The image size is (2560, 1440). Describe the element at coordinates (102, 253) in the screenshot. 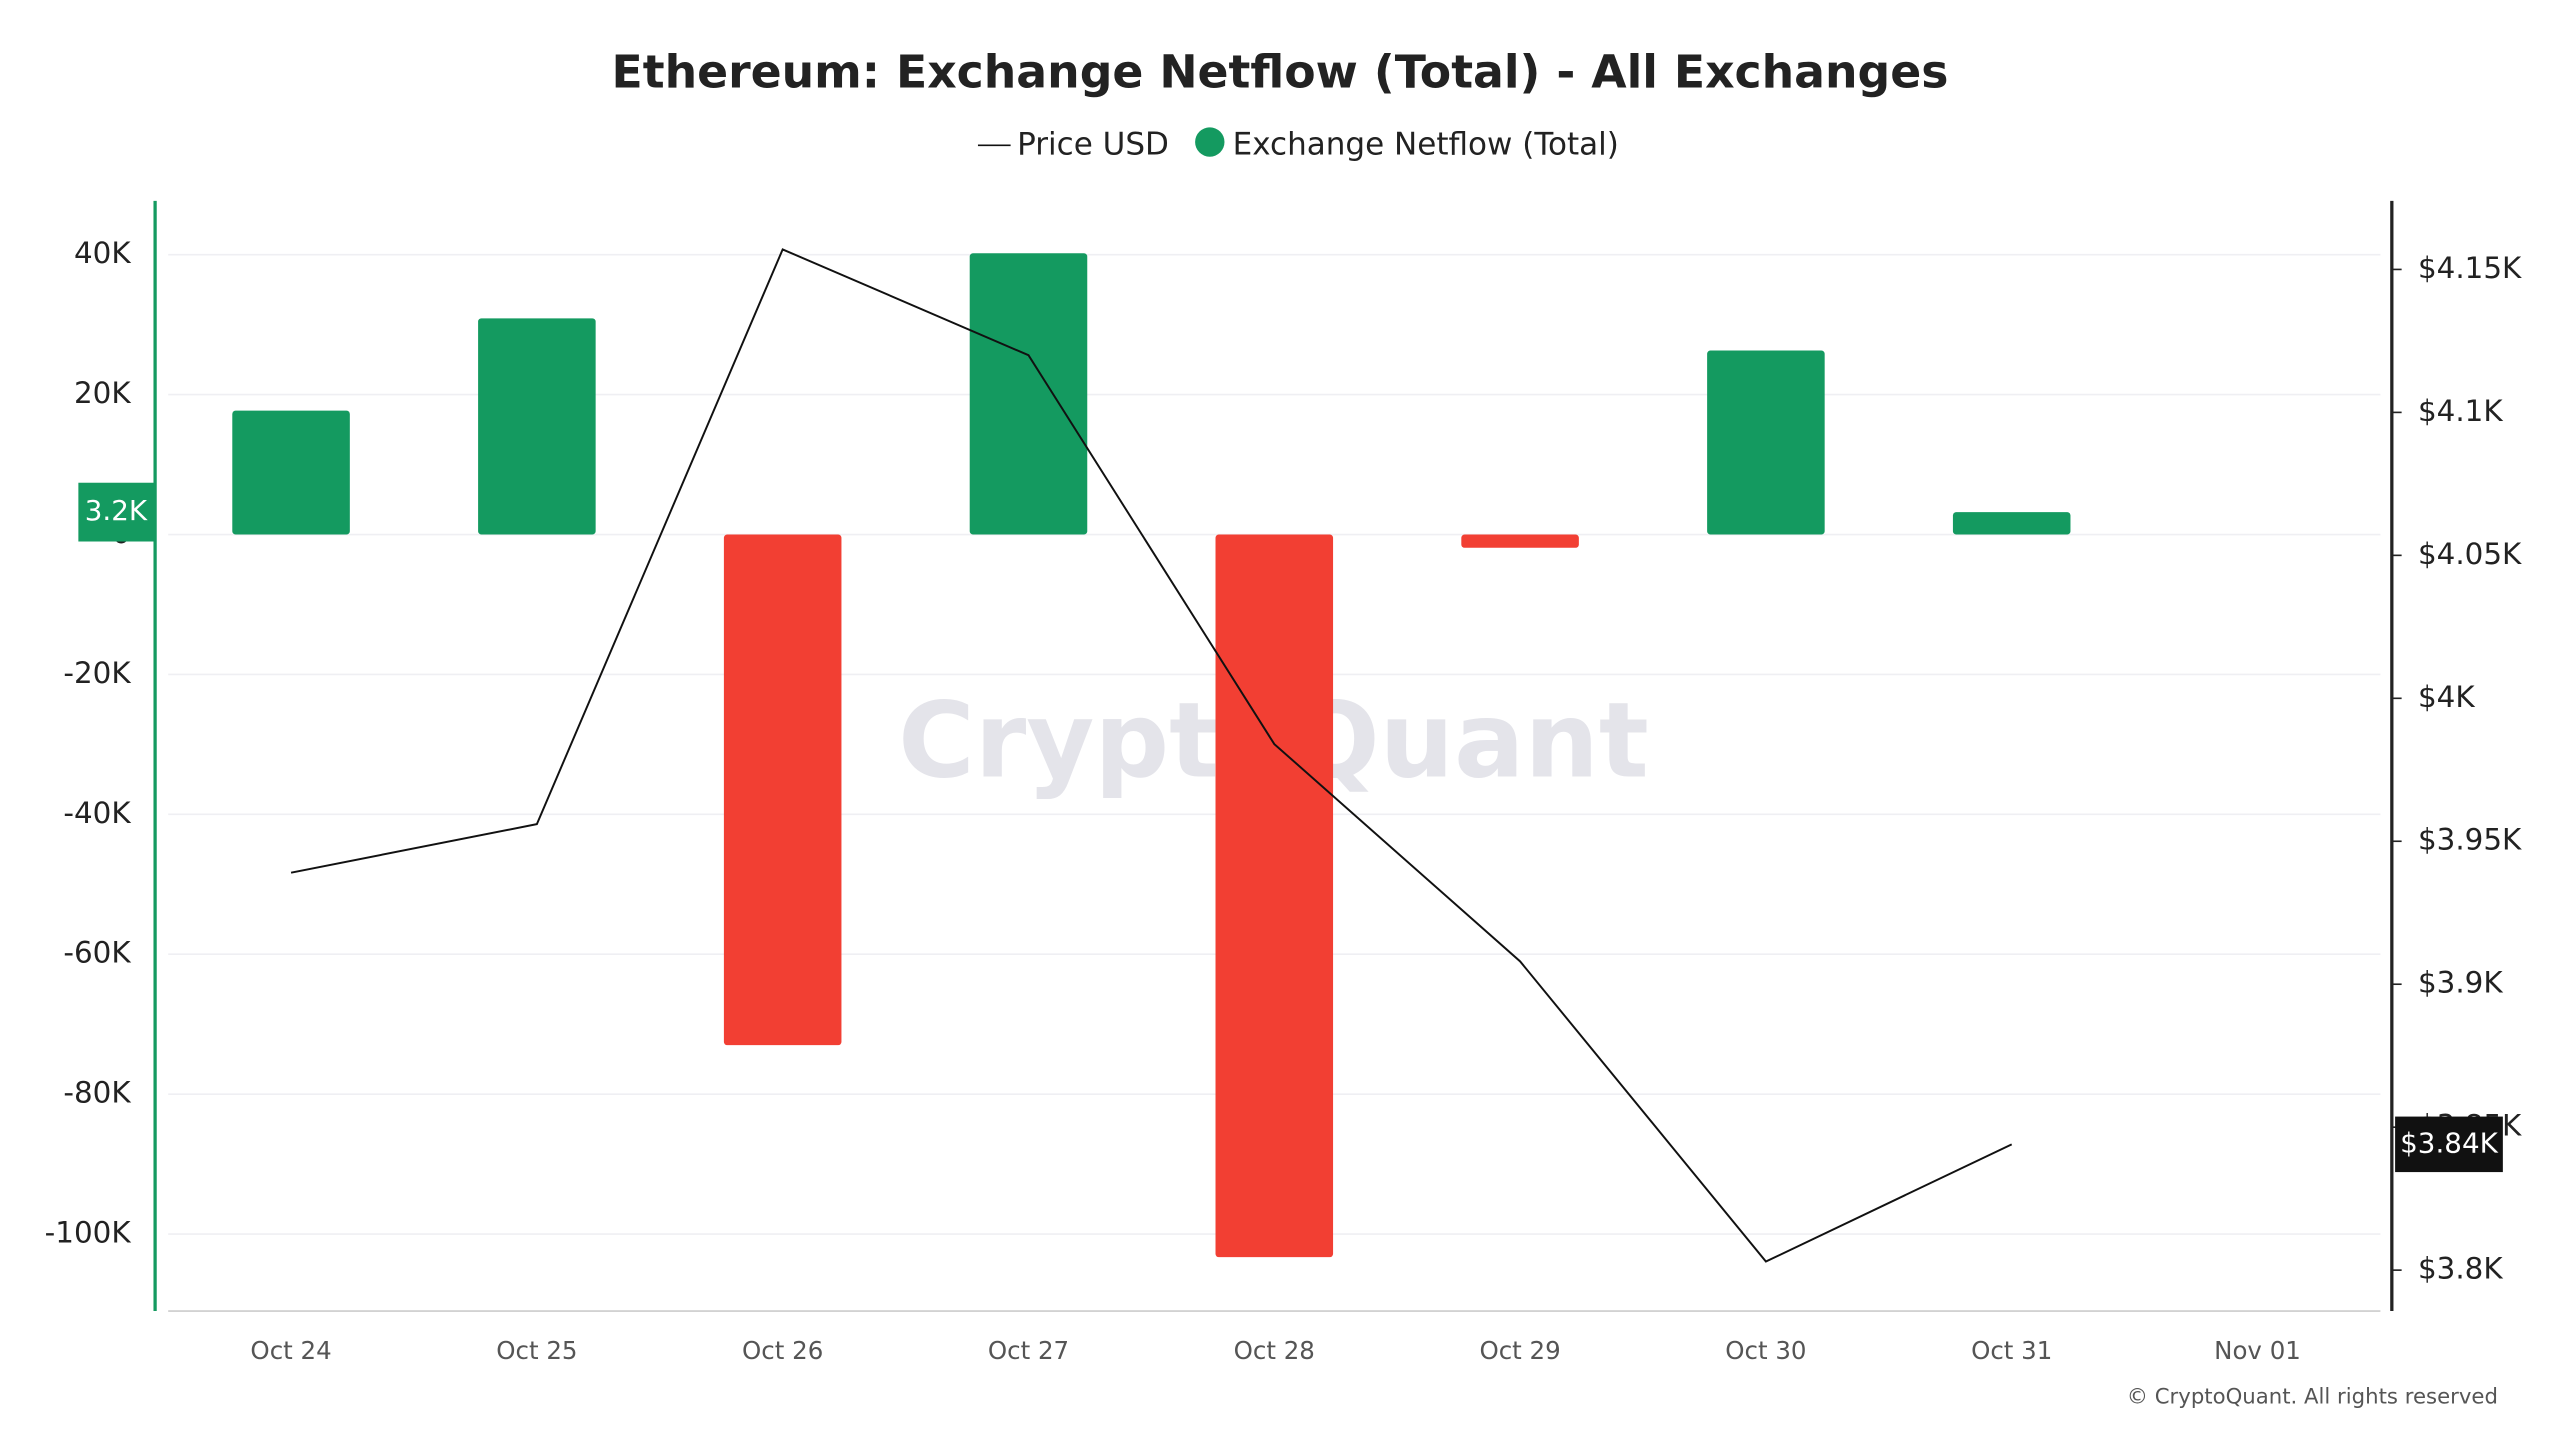

I see `y-tick-label: 40K` at that location.